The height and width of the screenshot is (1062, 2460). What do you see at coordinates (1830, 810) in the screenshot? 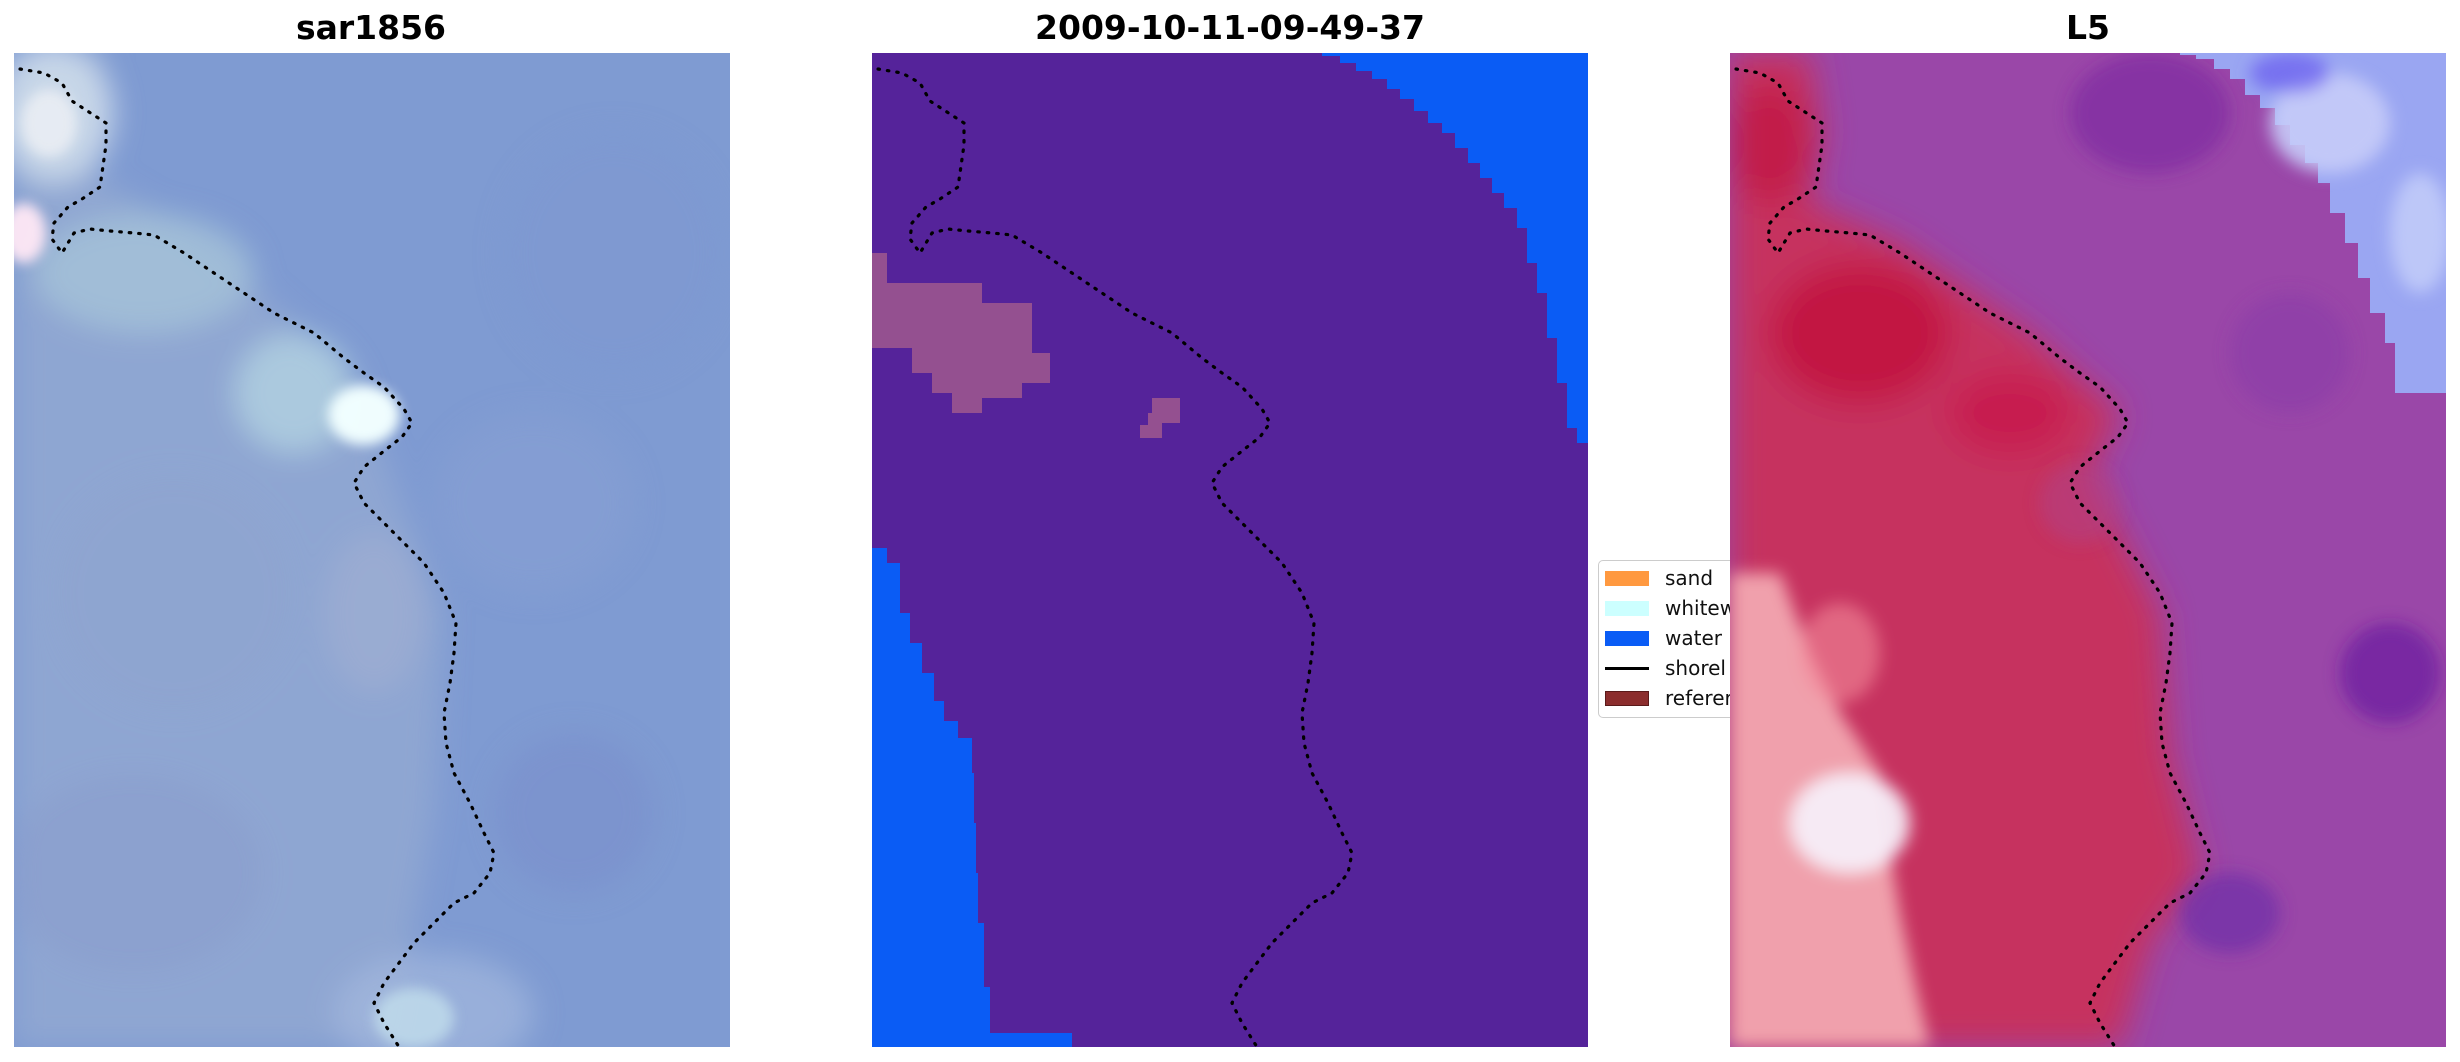
I see `l5-pink-bright-region` at bounding box center [1830, 810].